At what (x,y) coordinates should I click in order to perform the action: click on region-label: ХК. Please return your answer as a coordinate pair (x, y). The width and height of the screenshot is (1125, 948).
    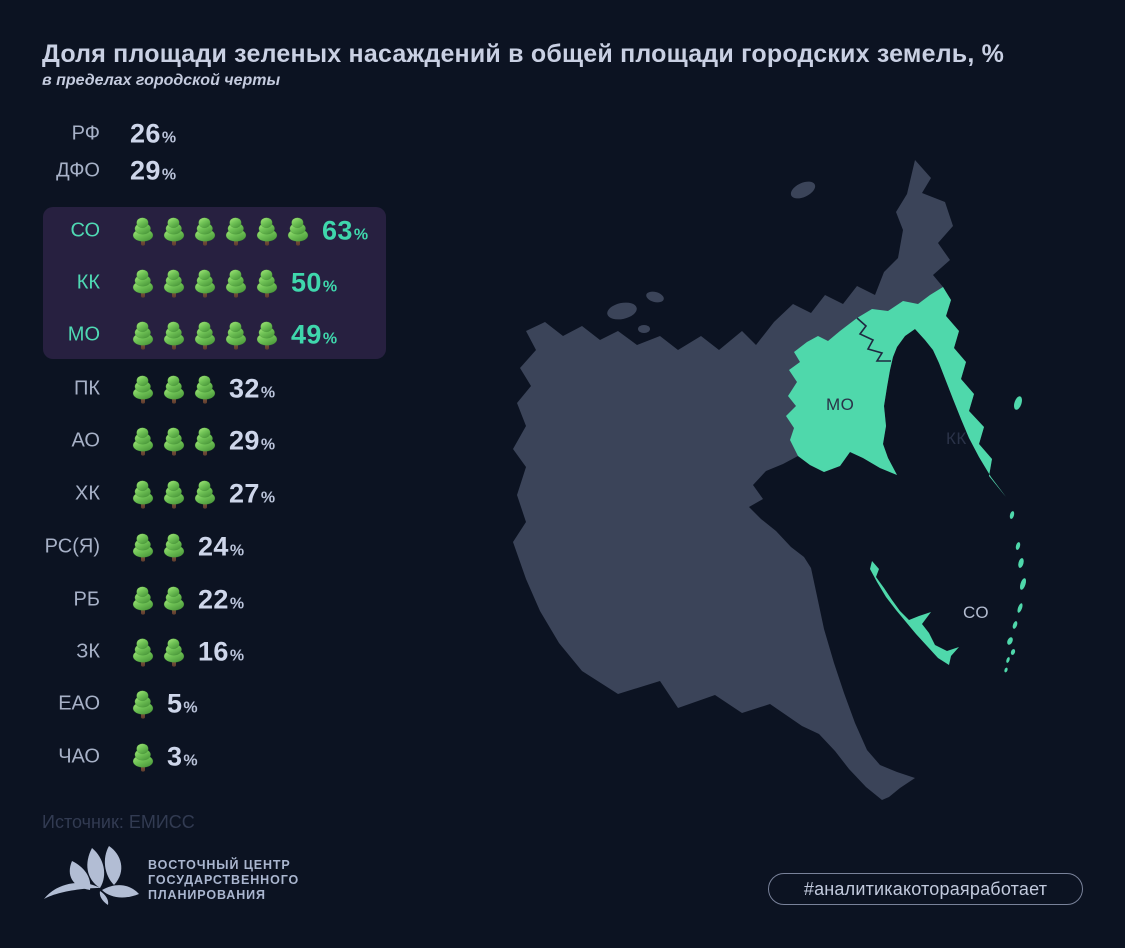
    Looking at the image, I should click on (87, 493).